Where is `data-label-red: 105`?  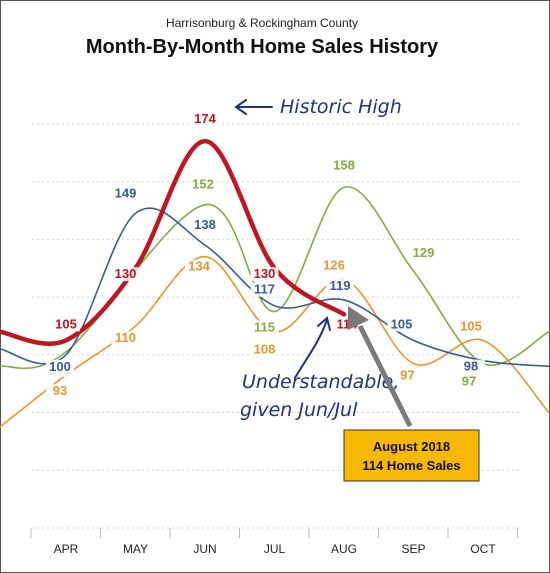 data-label-red: 105 is located at coordinates (66, 323).